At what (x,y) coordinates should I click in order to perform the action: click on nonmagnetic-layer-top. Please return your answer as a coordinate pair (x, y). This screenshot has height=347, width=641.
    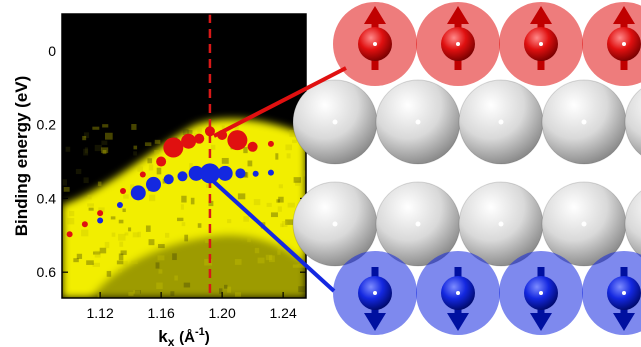
    Looking at the image, I should click on (466, 122).